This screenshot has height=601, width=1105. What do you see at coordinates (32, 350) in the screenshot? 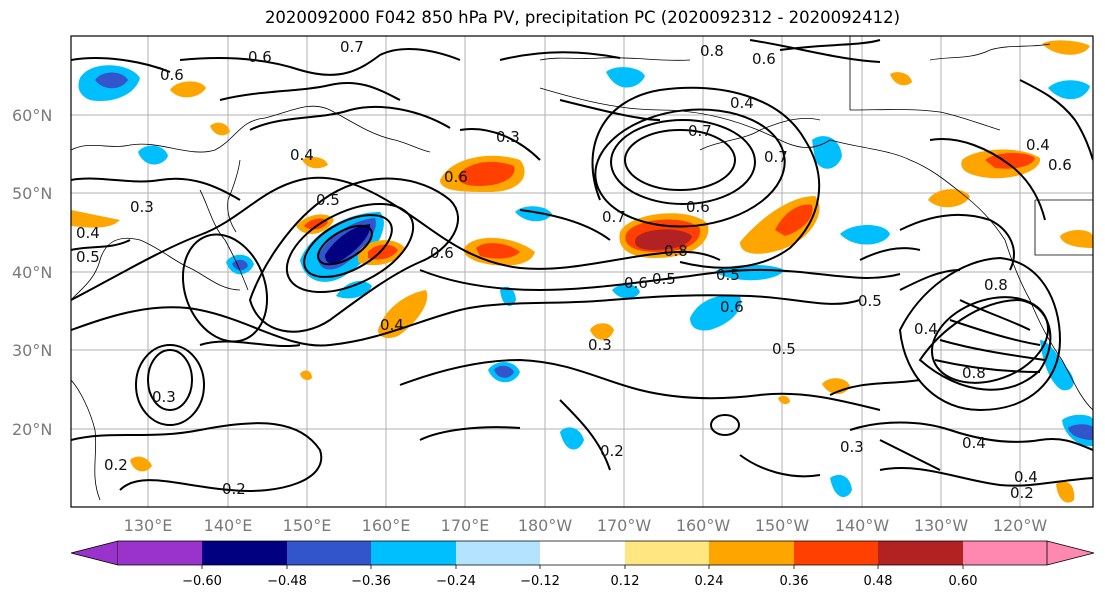
I see `lat-label: 30°N` at bounding box center [32, 350].